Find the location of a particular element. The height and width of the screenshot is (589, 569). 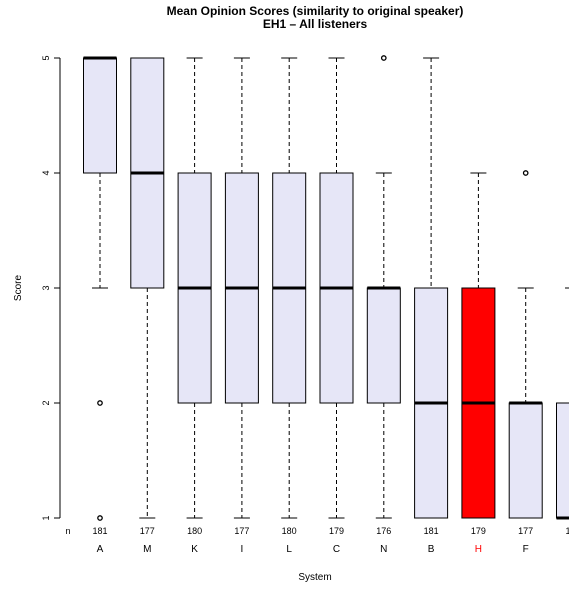

box-l: 180 L is located at coordinates (289, 306).